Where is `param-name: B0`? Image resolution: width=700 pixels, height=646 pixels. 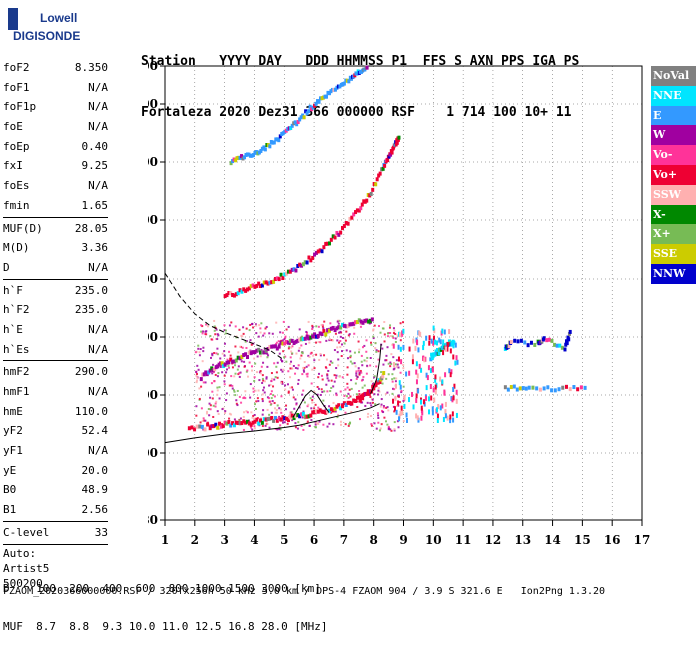 param-name: B0 is located at coordinates (10, 490).